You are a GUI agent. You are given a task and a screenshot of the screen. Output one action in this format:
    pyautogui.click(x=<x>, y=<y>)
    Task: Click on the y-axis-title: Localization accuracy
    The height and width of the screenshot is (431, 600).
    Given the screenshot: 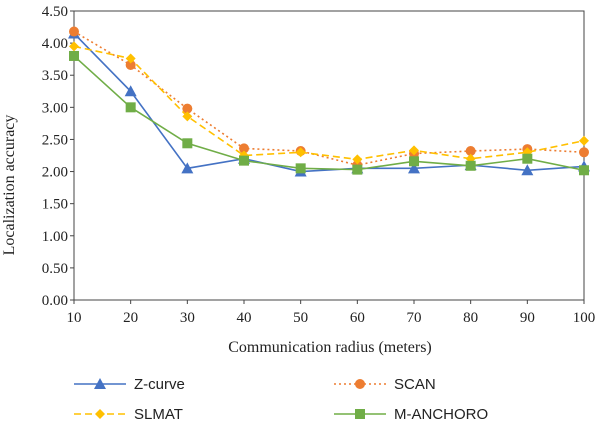 What is the action you would take?
    pyautogui.click(x=9, y=185)
    